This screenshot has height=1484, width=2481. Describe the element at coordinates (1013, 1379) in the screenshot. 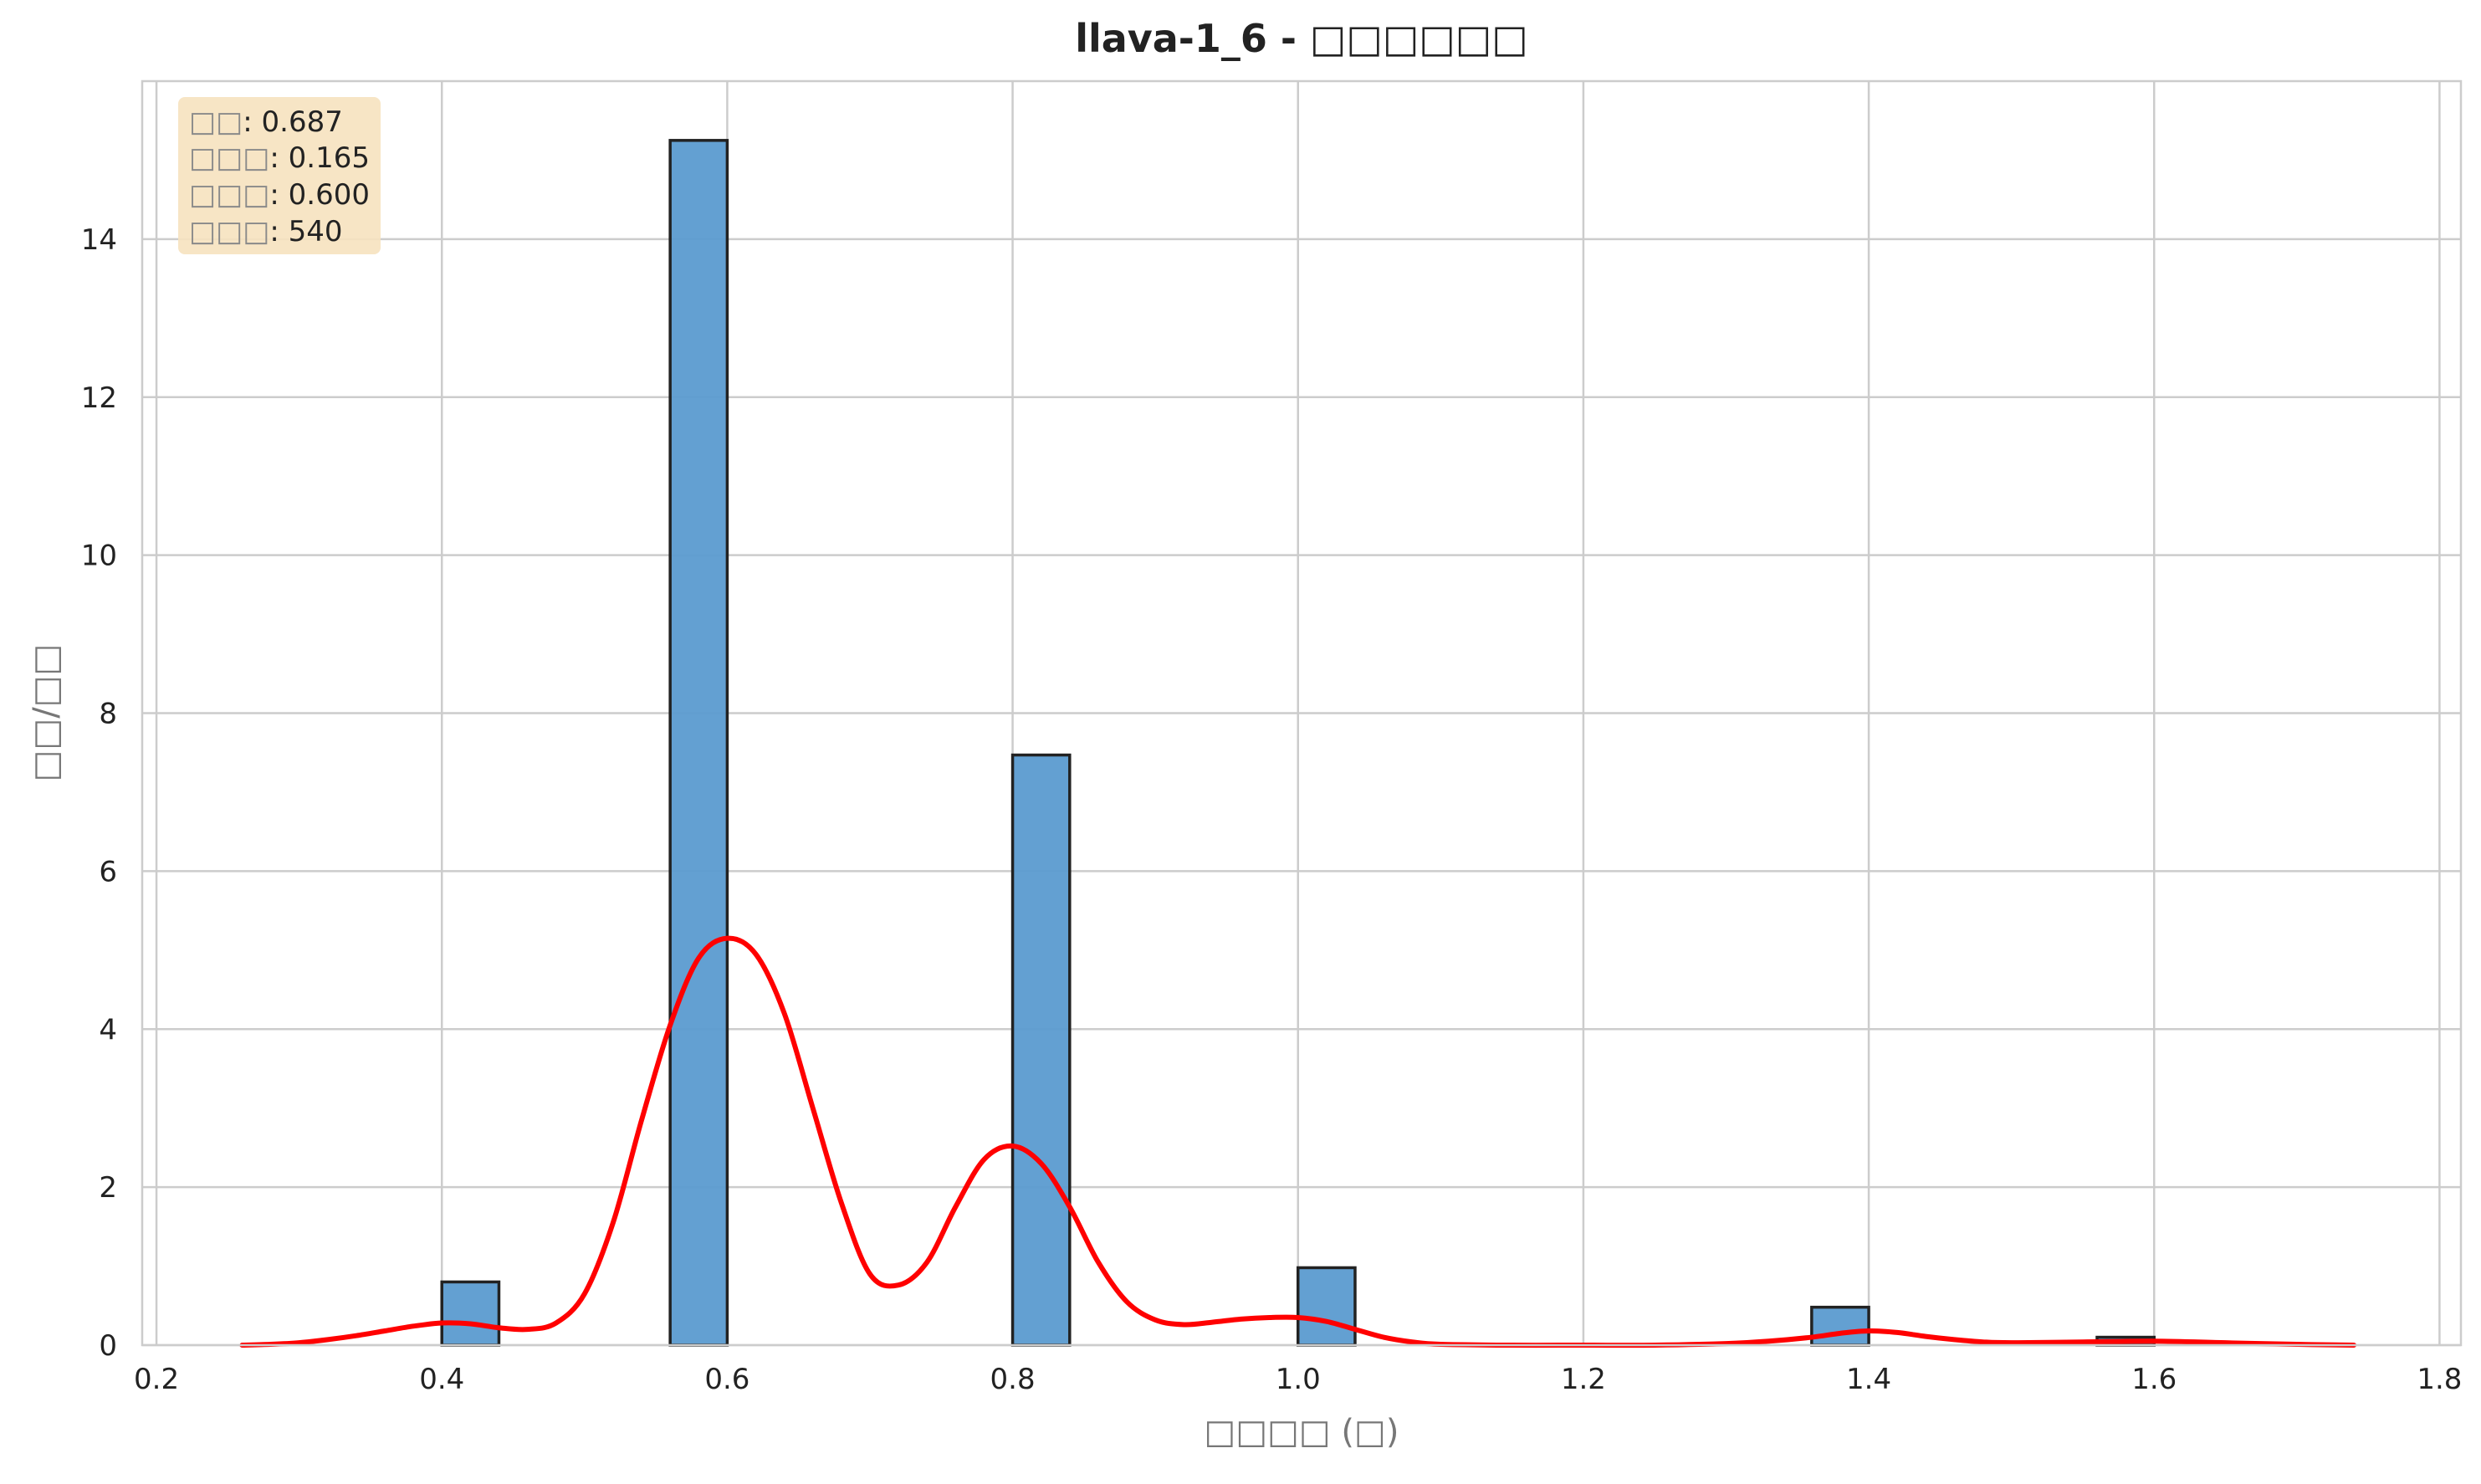

I see `x-tick-label: 0.8` at that location.